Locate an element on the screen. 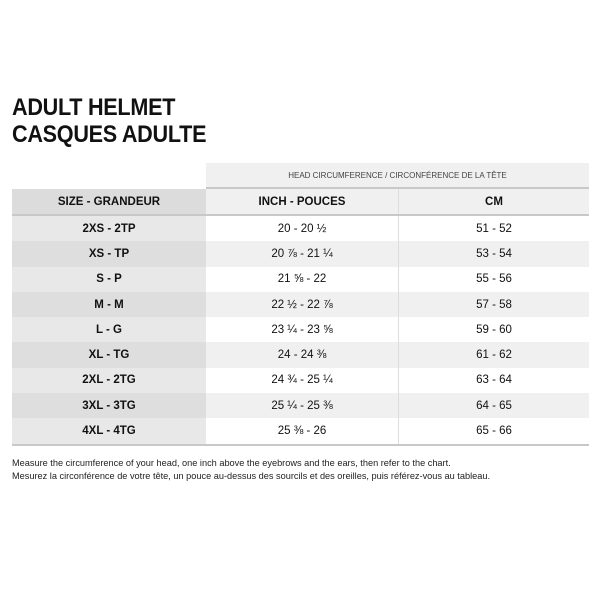 Image resolution: width=600 pixels, height=600 pixels. size-cell: XL - TG is located at coordinates (109, 355).